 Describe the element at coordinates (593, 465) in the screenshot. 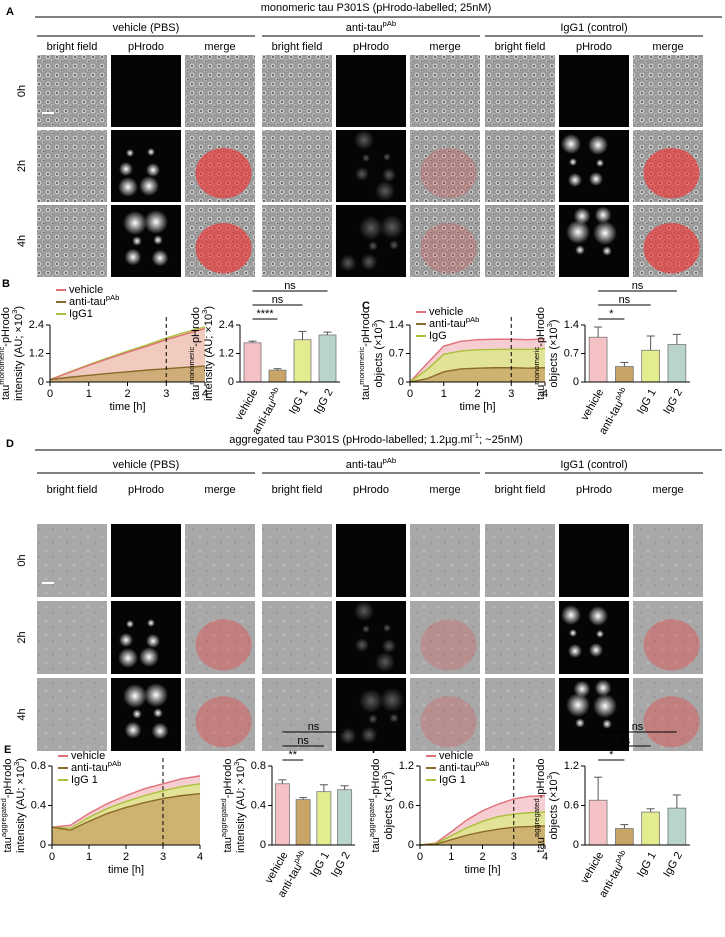

I see `group-label: IgG1 (control)` at that location.